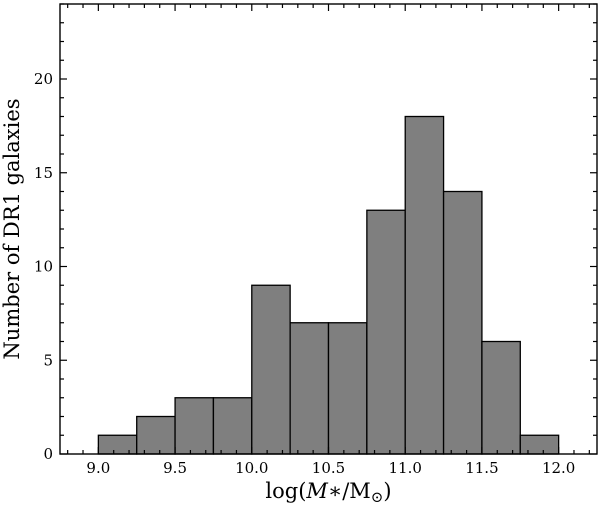  Describe the element at coordinates (175, 468) in the screenshot. I see `x-tick-label: 9.5` at that location.